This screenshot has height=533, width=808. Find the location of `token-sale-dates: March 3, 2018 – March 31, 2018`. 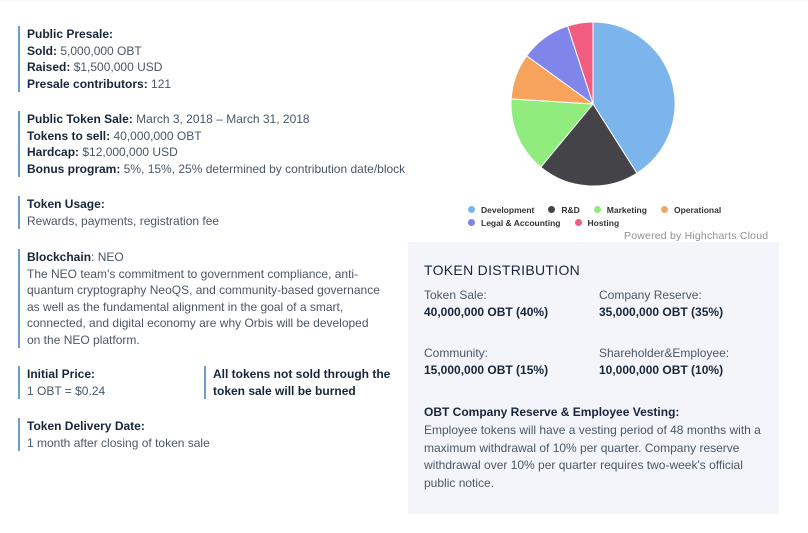

token-sale-dates: March 3, 2018 – March 31, 2018 is located at coordinates (221, 119).